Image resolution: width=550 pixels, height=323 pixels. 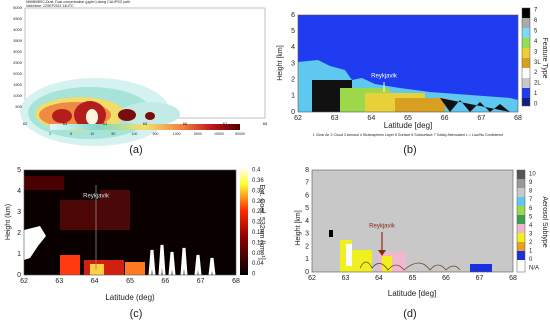 What do you see at coordinates (18, 95) in the screenshot?
I see `y-tick-label: 1000` at bounding box center [18, 95].